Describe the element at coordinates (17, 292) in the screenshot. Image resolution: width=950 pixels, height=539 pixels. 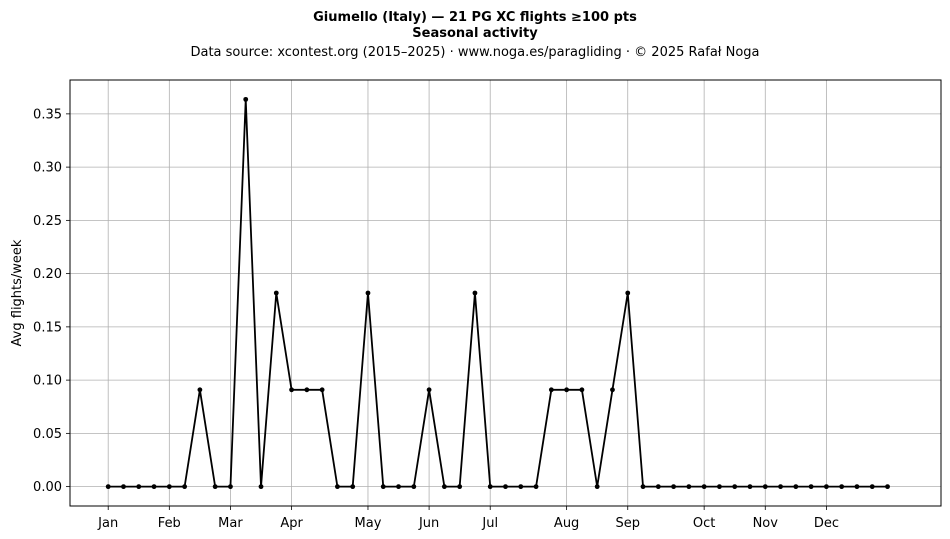
I see `y-axis-label: Avg flights/week` at that location.